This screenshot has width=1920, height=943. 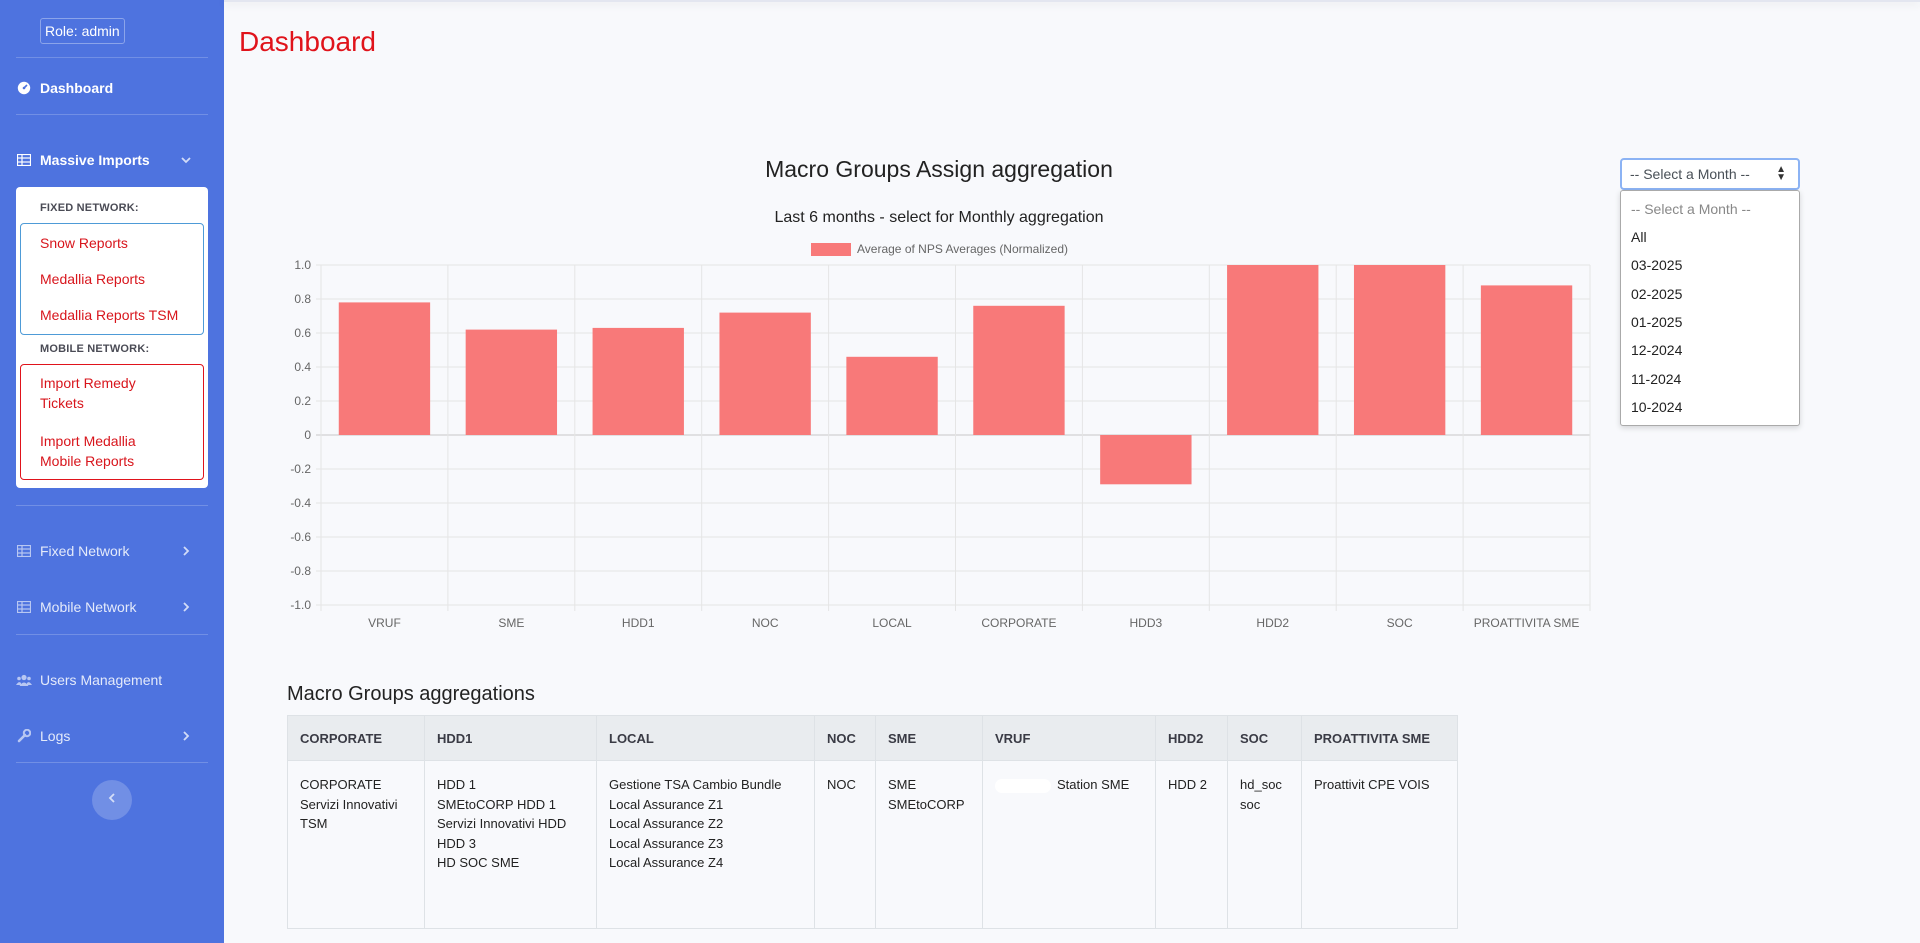 I want to click on y-tick-label: 0.6, so click(x=302, y=333).